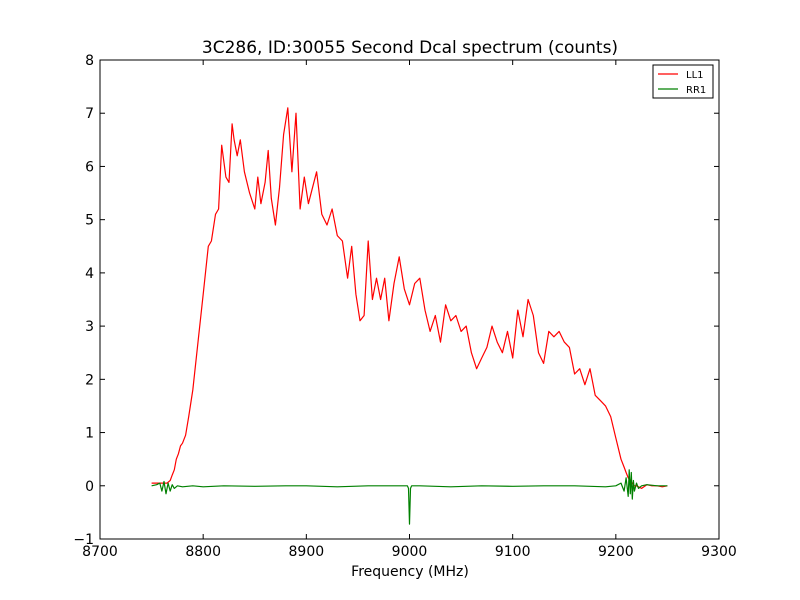 Image resolution: width=800 pixels, height=600 pixels. Describe the element at coordinates (89, 434) in the screenshot. I see `y-tick-label: 1` at that location.